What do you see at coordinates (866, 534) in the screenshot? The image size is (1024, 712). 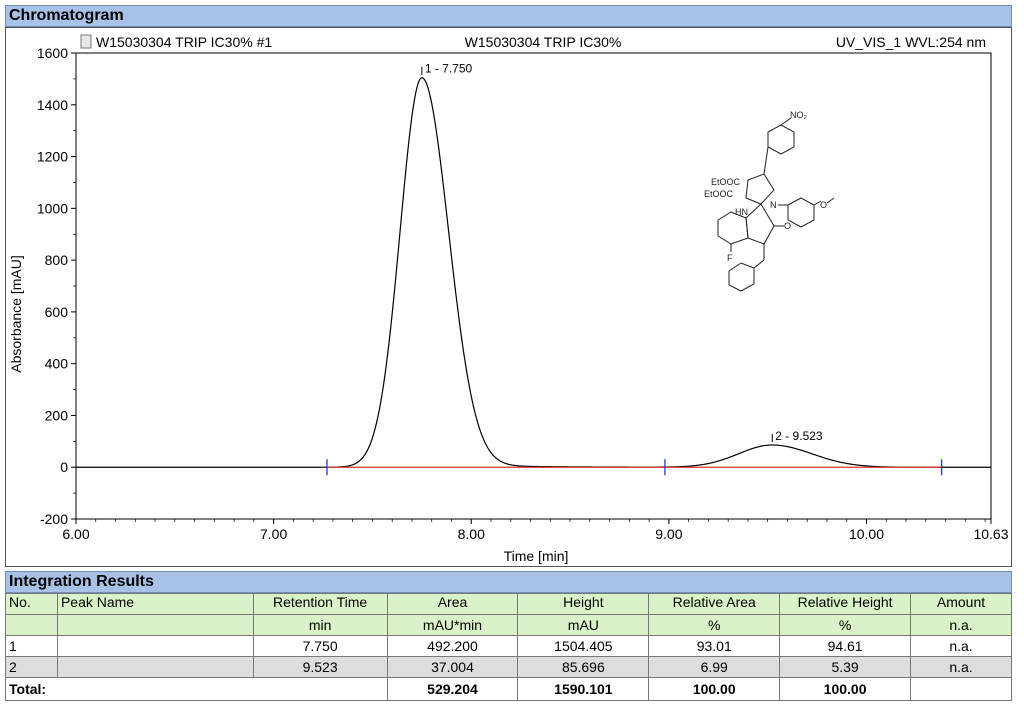 I see `x-tick-label: 10.00` at bounding box center [866, 534].